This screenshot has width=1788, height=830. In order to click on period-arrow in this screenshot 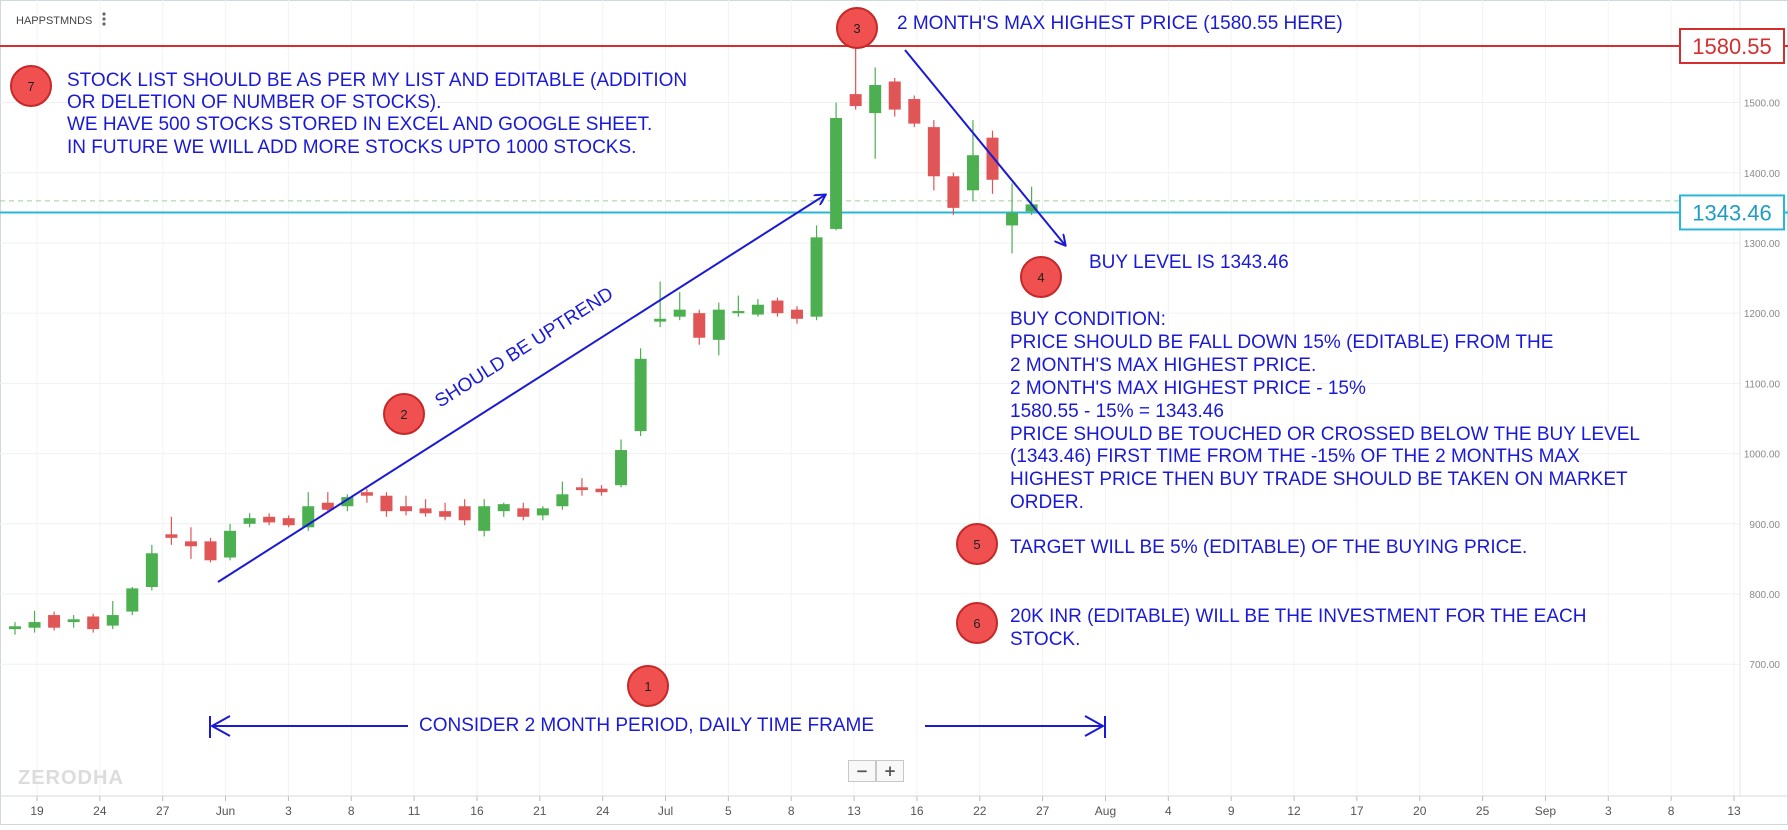, I will do `click(657, 726)`.